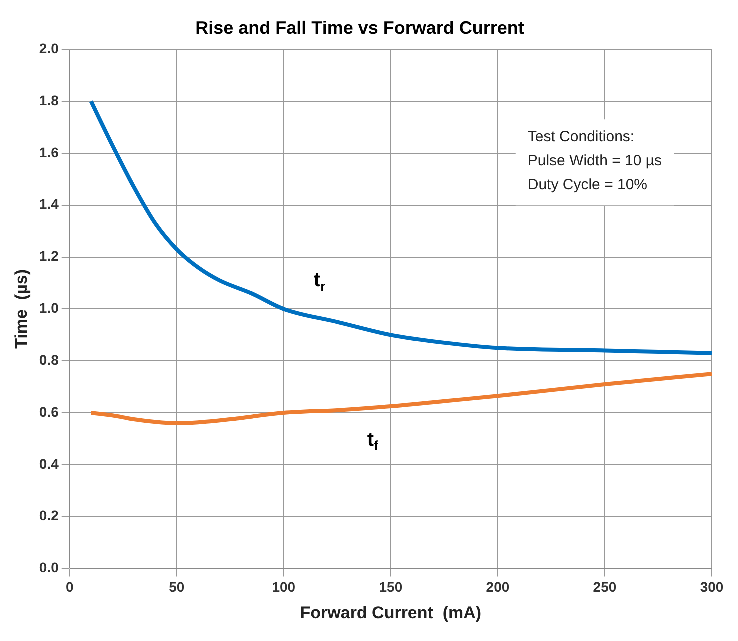 This screenshot has height=641, width=738. Describe the element at coordinates (49, 48) in the screenshot. I see `y-tick-label: 2.0` at that location.